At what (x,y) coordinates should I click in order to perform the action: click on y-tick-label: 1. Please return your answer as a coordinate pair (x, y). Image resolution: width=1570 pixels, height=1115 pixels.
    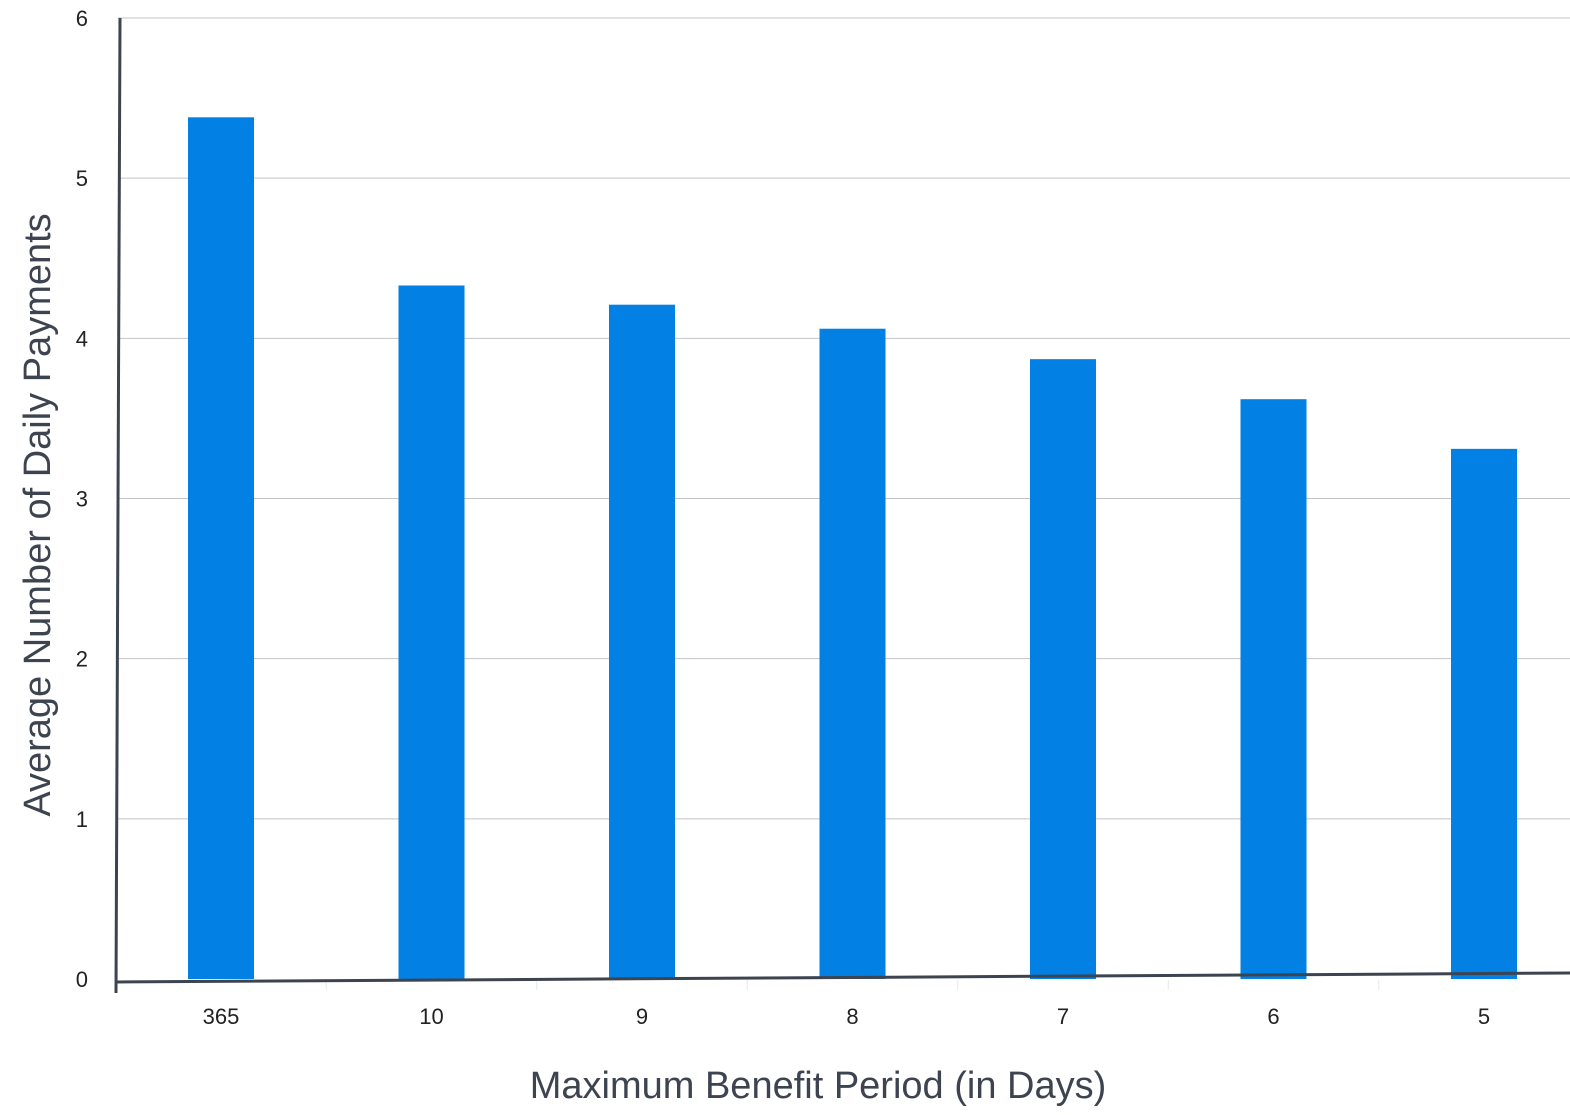
    Looking at the image, I should click on (82, 819).